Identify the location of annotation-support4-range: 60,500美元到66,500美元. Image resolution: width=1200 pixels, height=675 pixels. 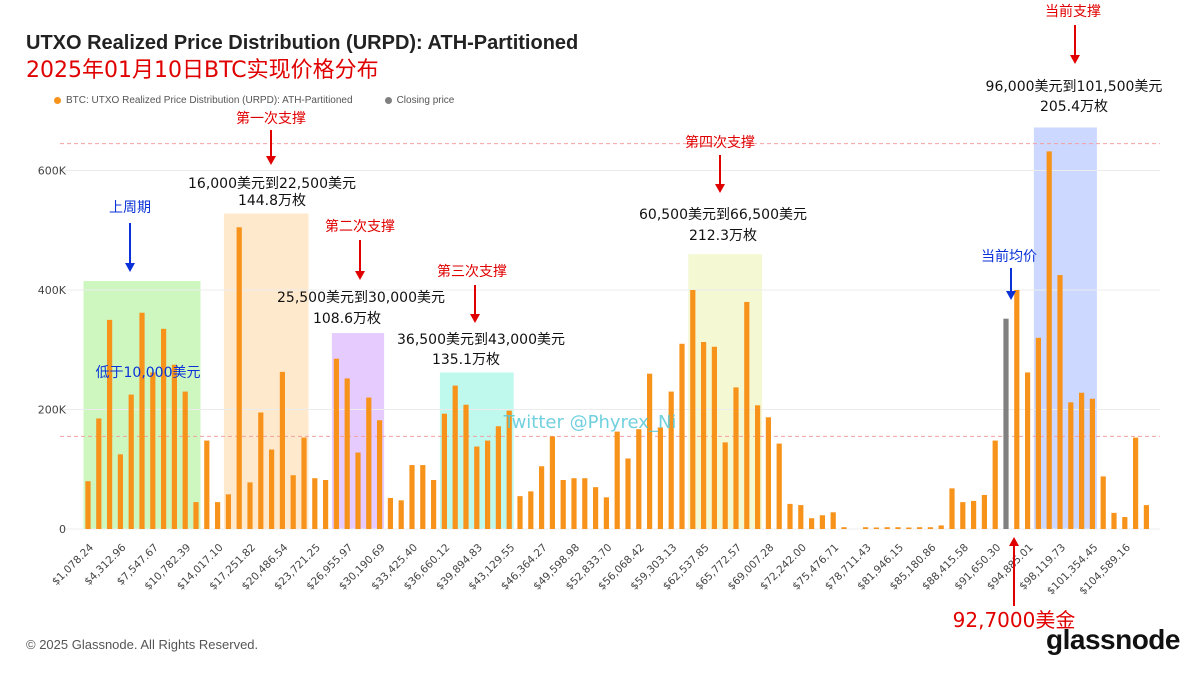
(723, 215).